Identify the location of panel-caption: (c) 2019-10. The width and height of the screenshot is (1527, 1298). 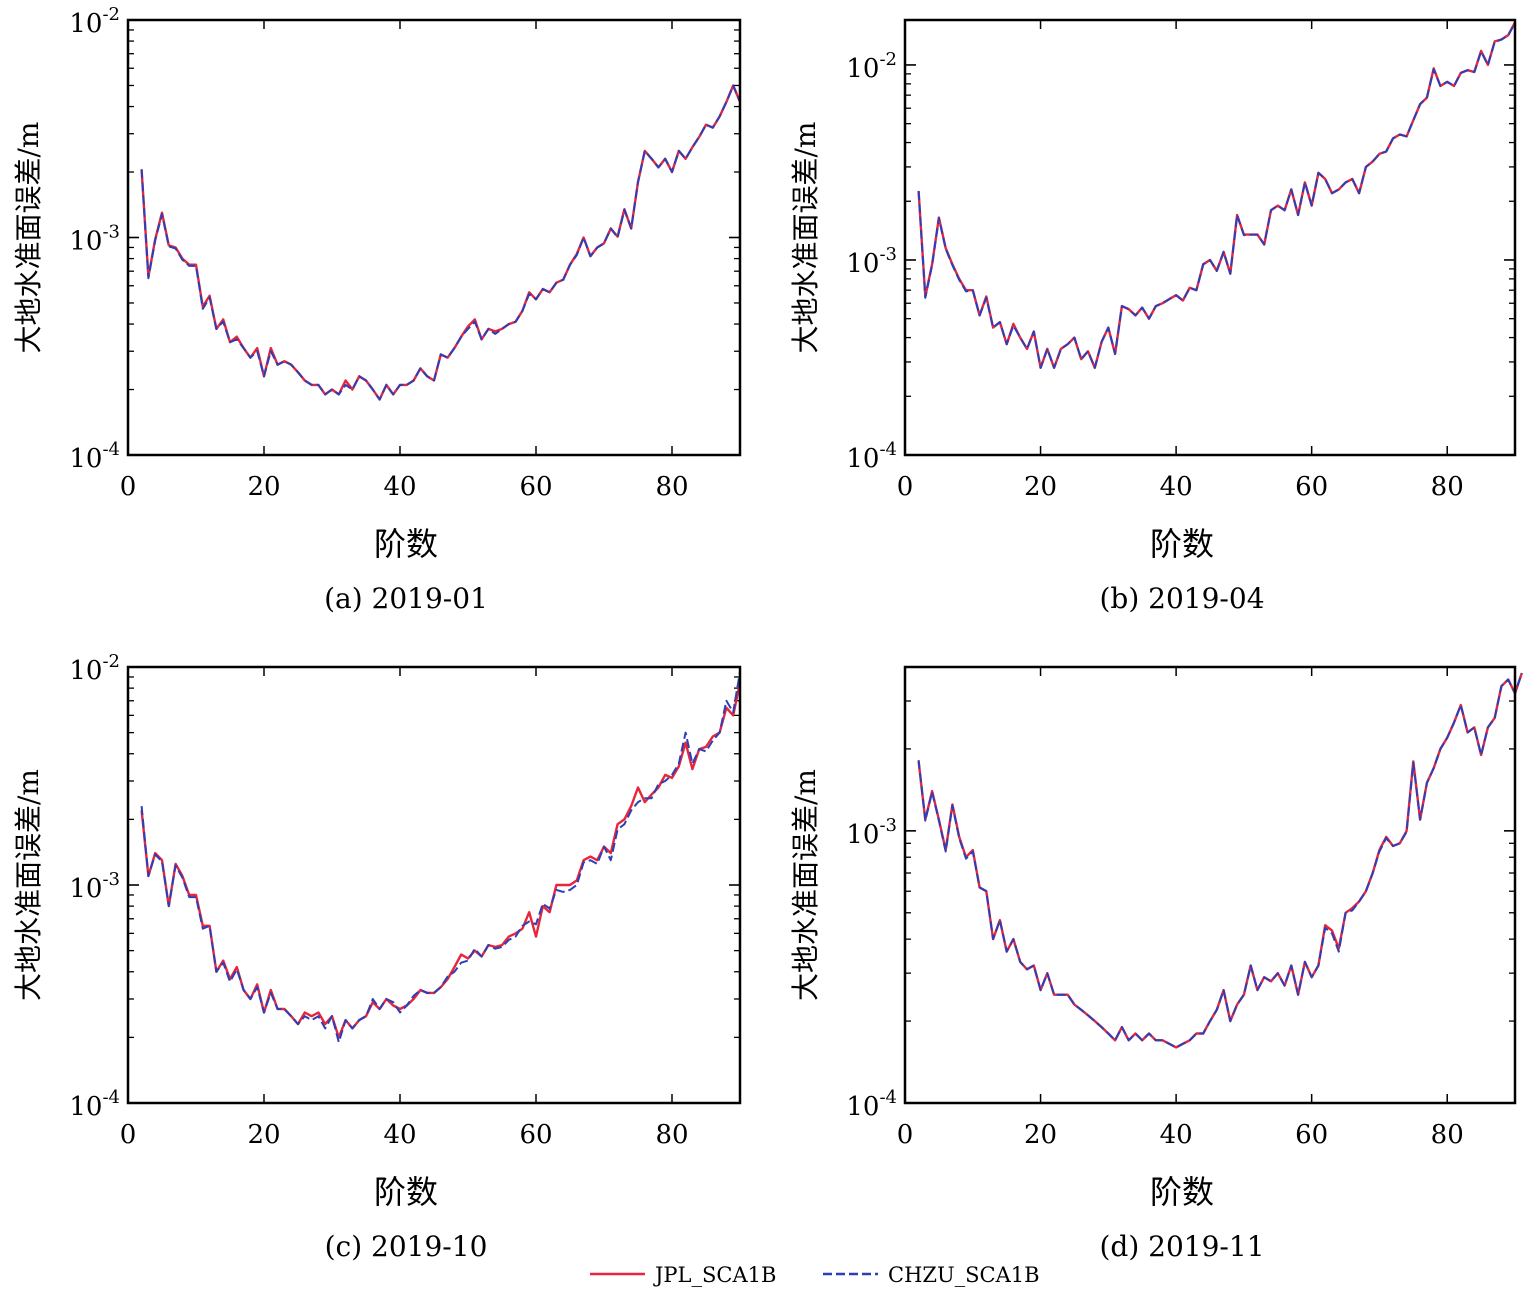
(406, 1246).